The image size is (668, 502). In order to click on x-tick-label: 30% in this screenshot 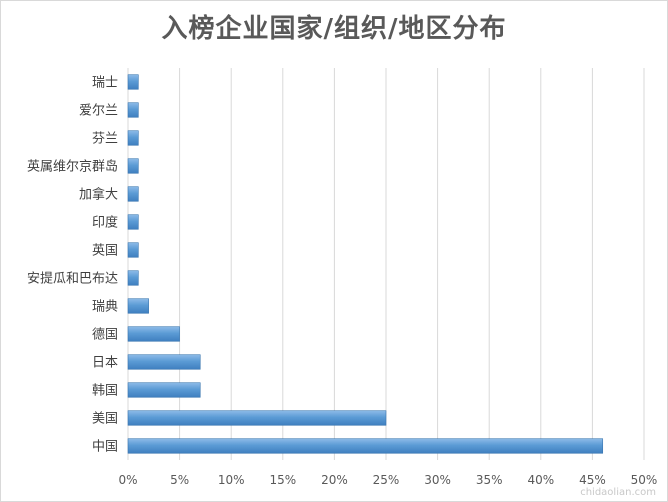, I will do `click(437, 480)`.